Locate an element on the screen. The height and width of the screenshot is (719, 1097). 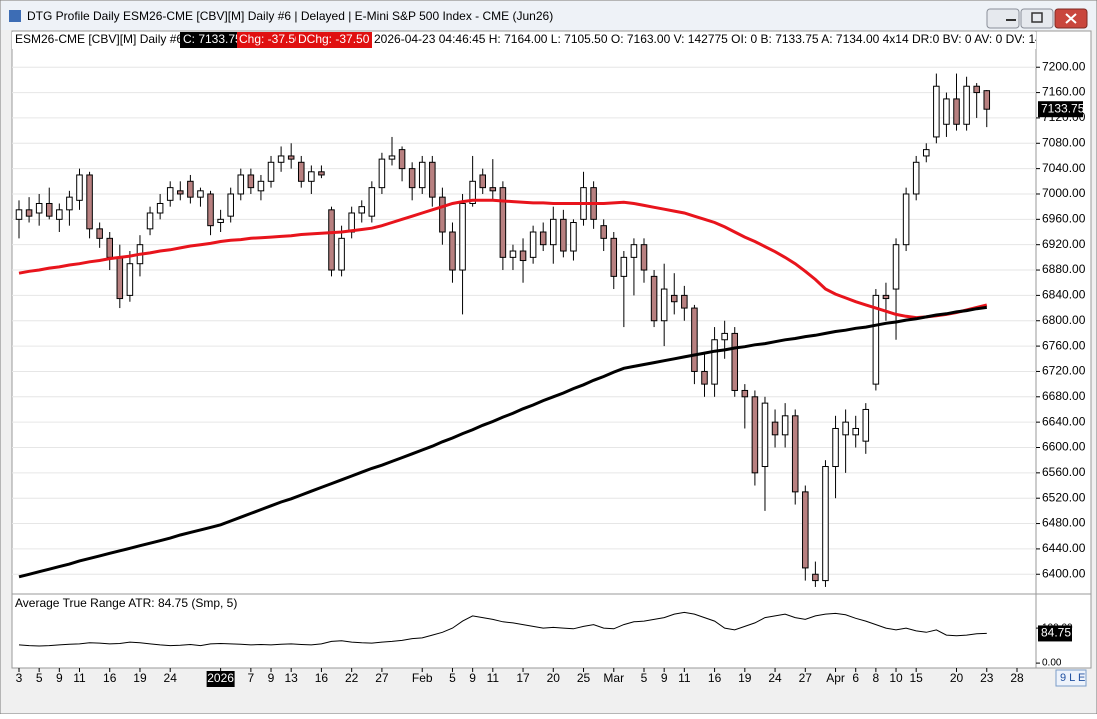
y-tick-label: 7000.00 is located at coordinates (1064, 193).